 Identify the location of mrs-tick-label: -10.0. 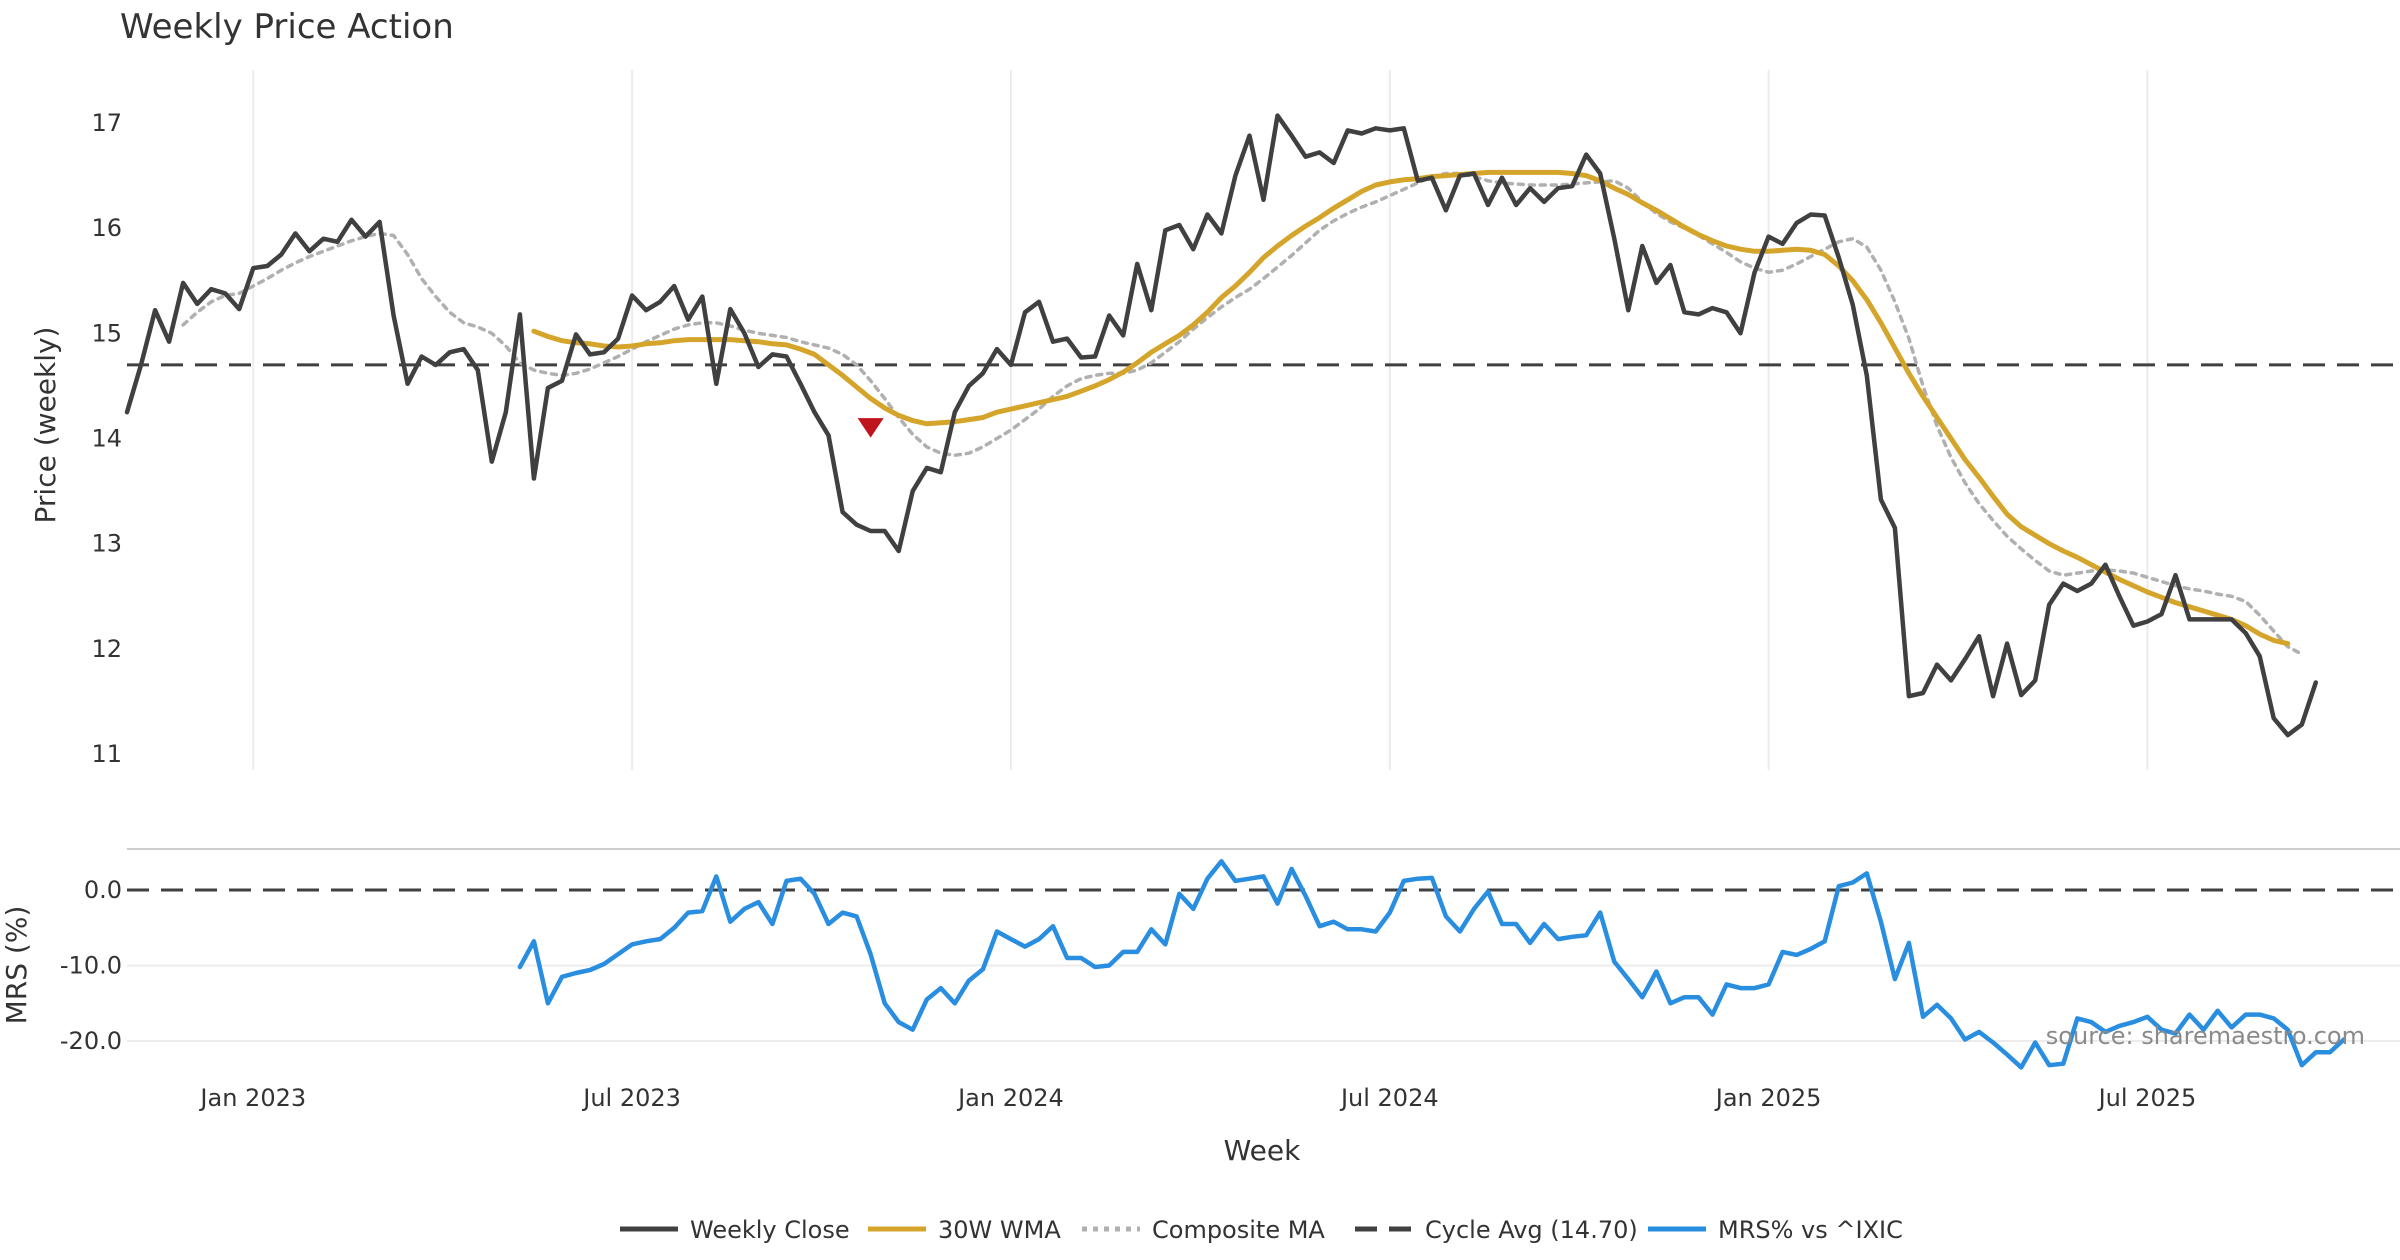
(91, 966).